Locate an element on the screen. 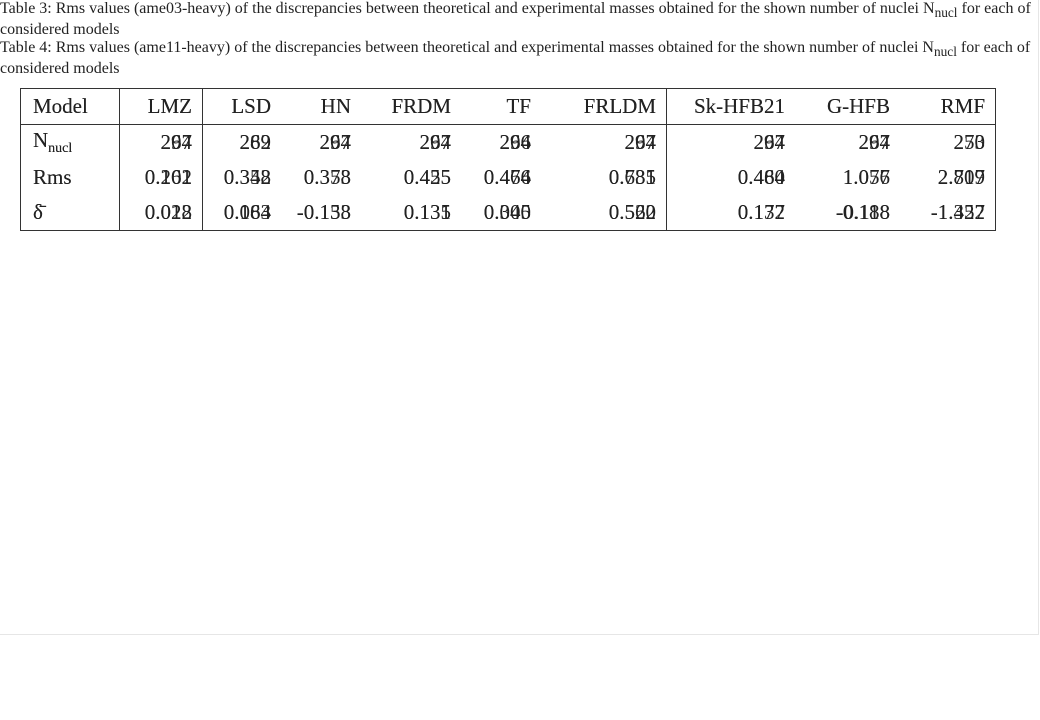 This screenshot has width=1040, height=720. cell: 0.135 is located at coordinates (427, 212).